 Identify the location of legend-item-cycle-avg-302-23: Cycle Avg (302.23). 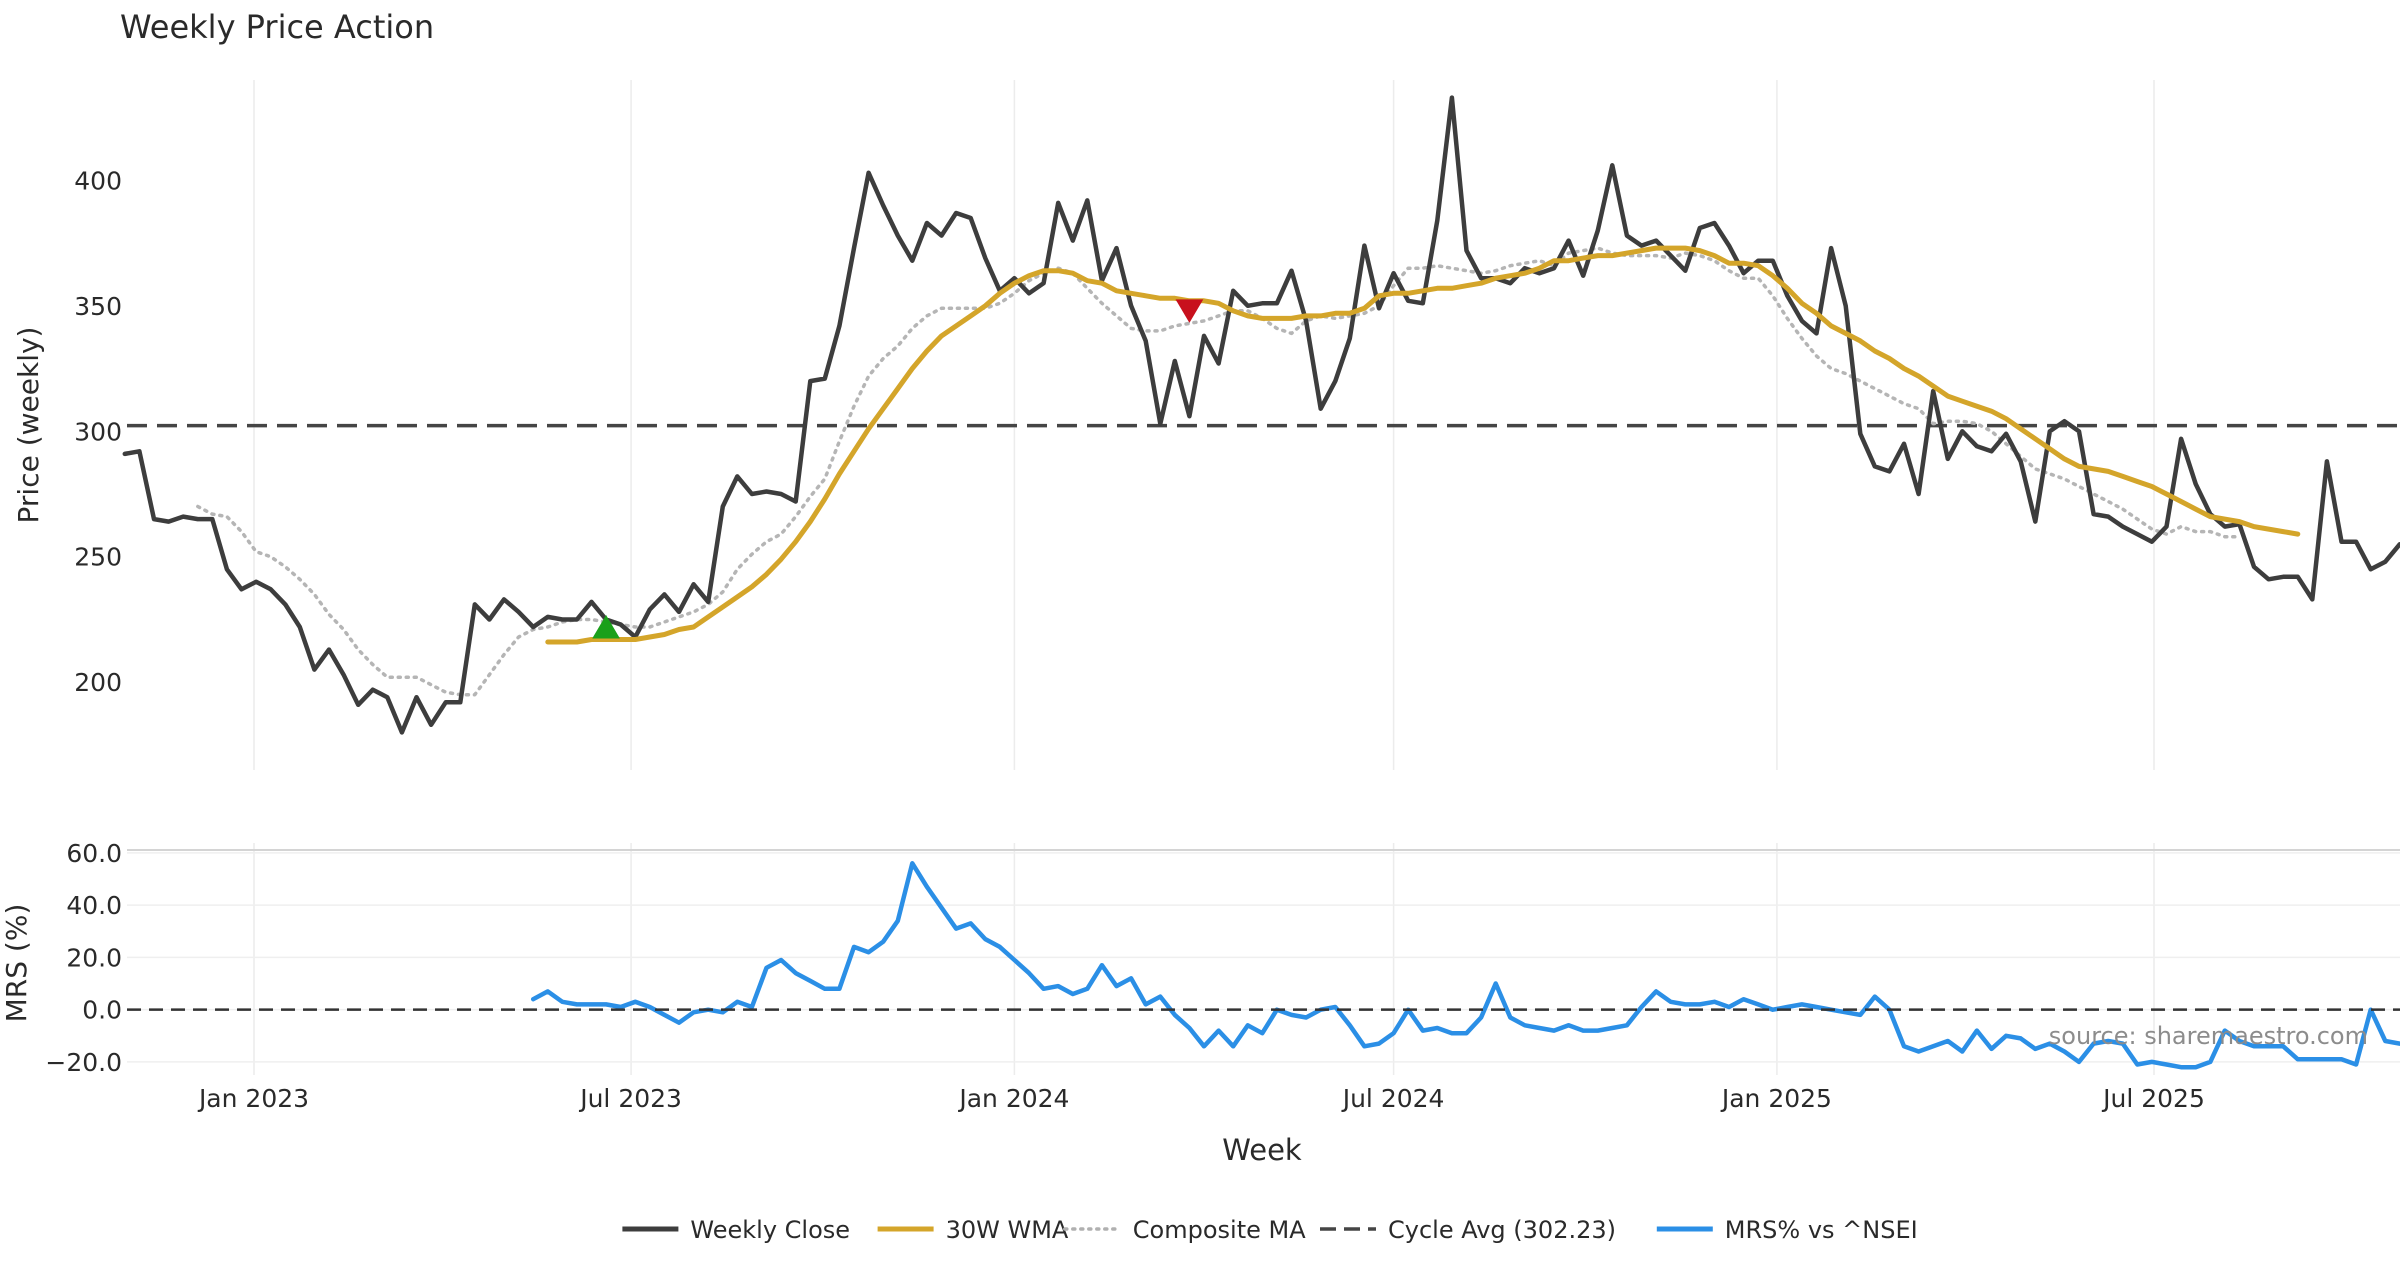
(1468, 1230).